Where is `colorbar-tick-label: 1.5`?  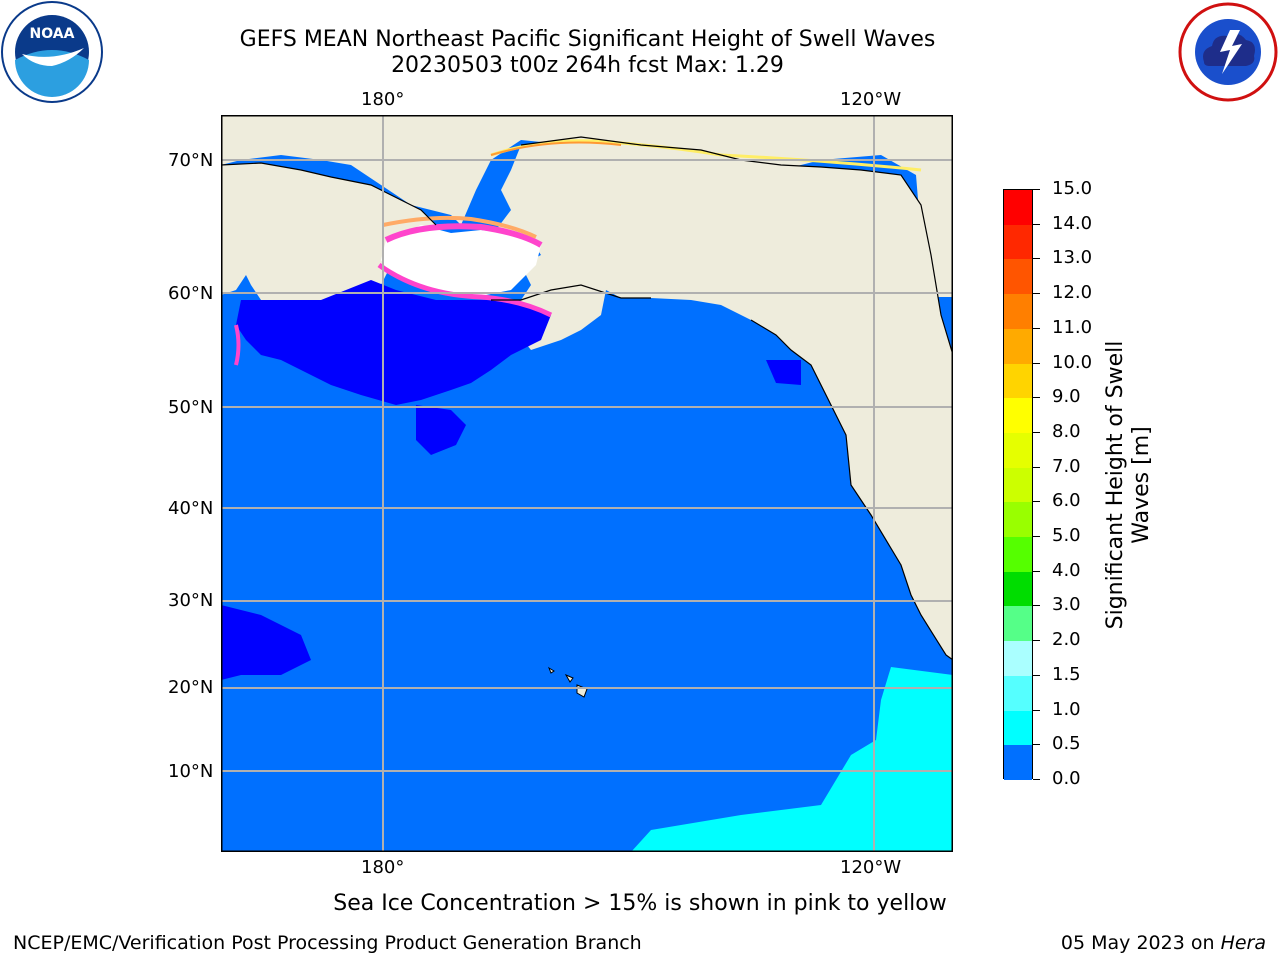
colorbar-tick-label: 1.5 is located at coordinates (1066, 674).